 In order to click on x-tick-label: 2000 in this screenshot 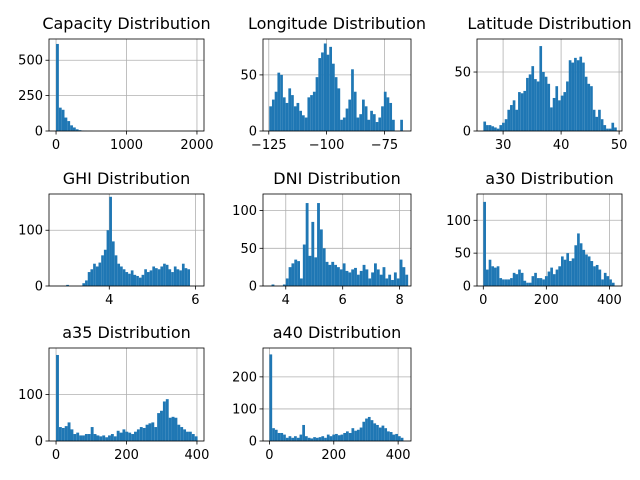, I will do `click(196, 145)`.